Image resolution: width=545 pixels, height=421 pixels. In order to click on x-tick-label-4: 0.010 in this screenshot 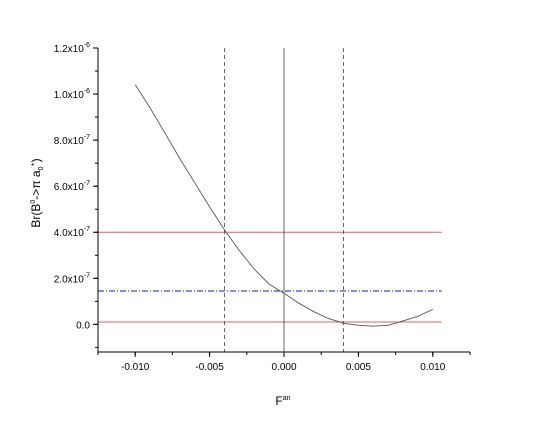, I will do `click(432, 367)`.